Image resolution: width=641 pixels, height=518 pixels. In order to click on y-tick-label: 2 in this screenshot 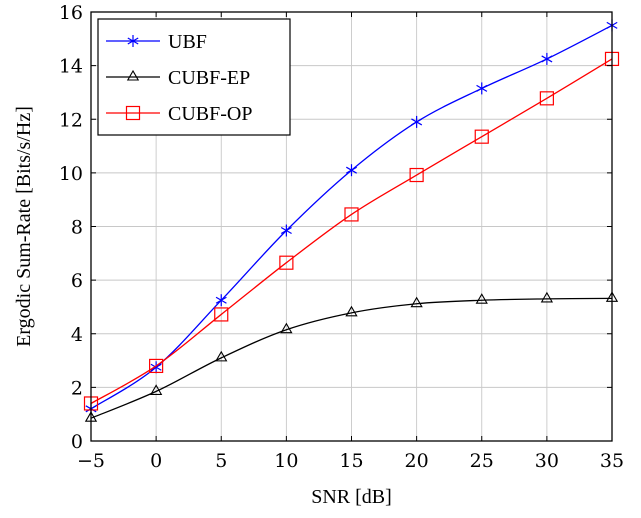, I will do `click(77, 388)`.